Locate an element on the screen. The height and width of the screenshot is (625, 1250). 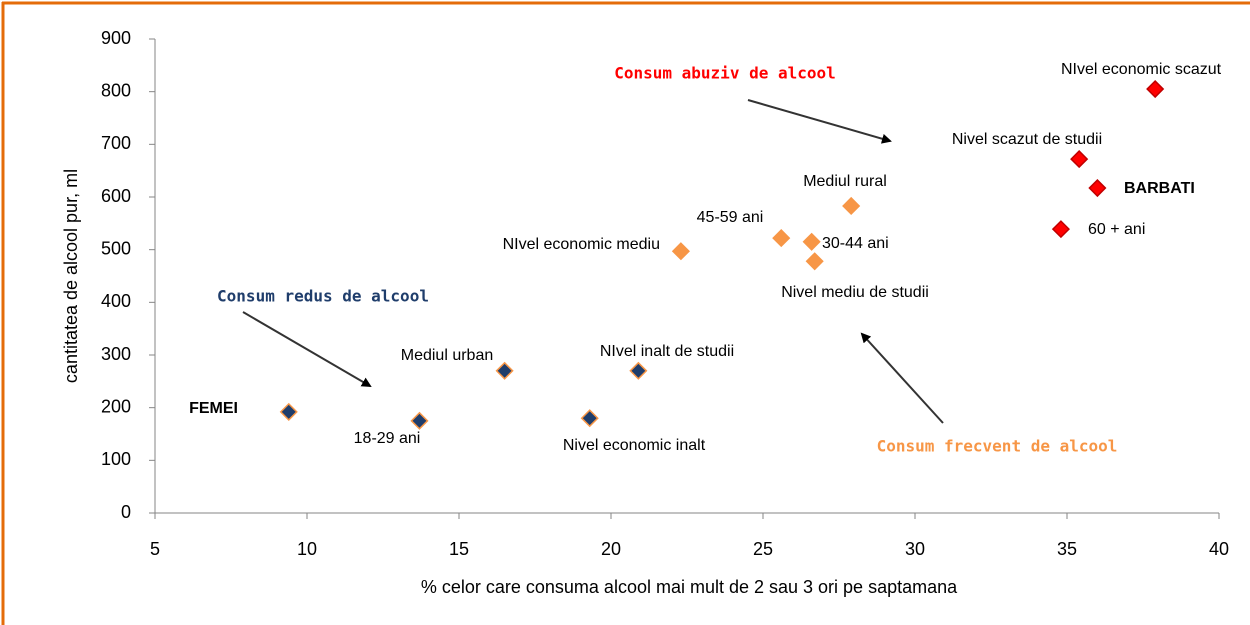
x-tick-label: 10 is located at coordinates (307, 549).